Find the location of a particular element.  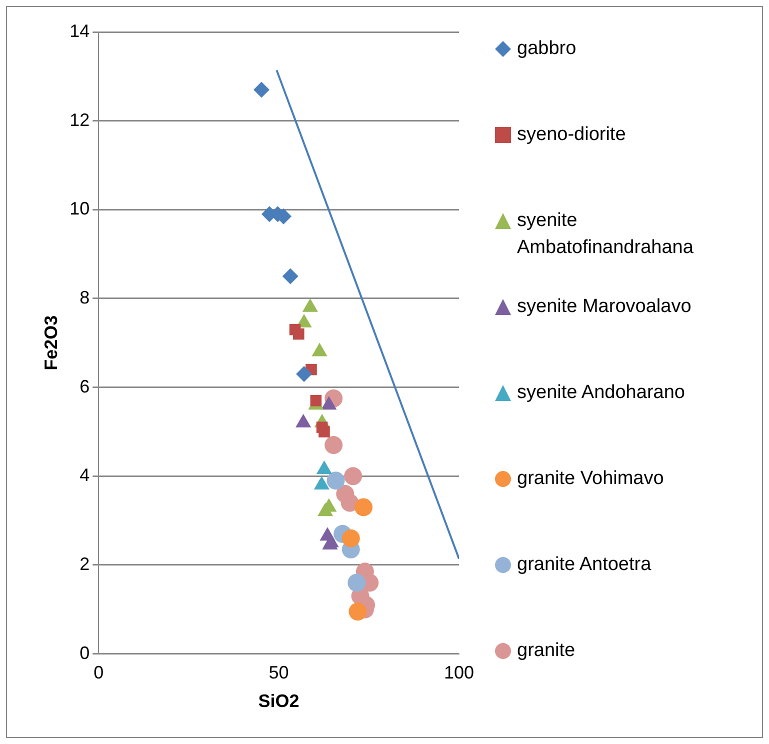

x-tick-label: 0 is located at coordinates (99, 672).